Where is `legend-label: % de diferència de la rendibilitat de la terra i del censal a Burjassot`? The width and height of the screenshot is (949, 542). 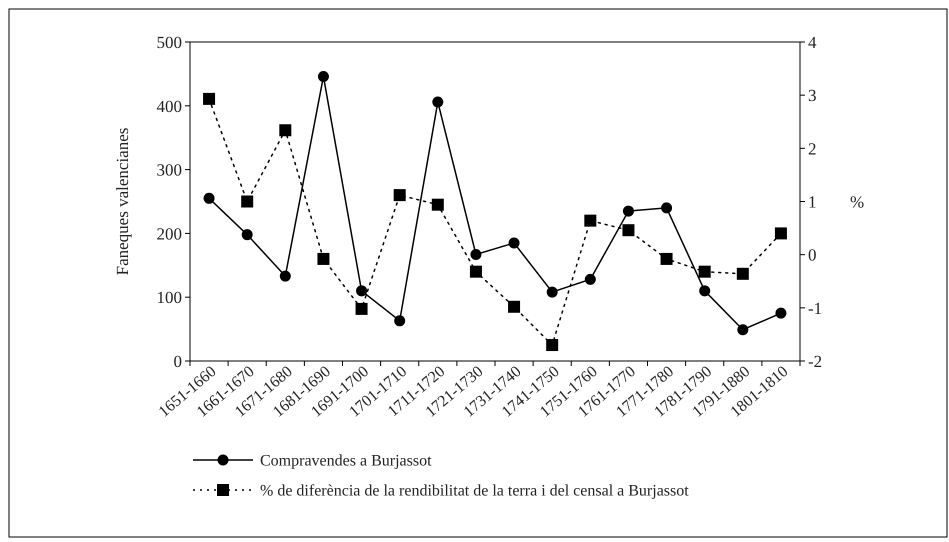 legend-label: % de diferència de la rendibilitat de la terra i del censal a Burjassot is located at coordinates (475, 491).